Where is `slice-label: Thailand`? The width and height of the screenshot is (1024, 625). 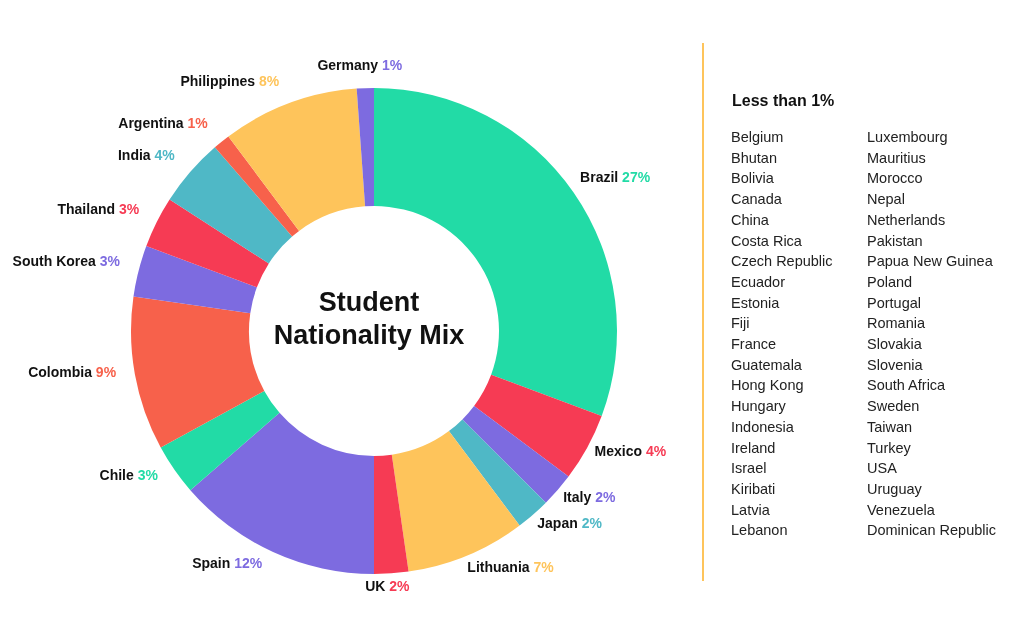 slice-label: Thailand is located at coordinates (88, 209).